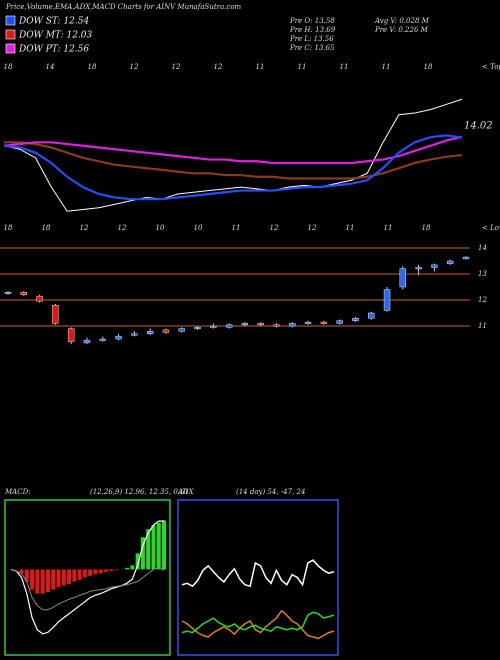 The width and height of the screenshot is (500, 660). I want to click on legend-label: DOW ST: 12.54, so click(53, 22).